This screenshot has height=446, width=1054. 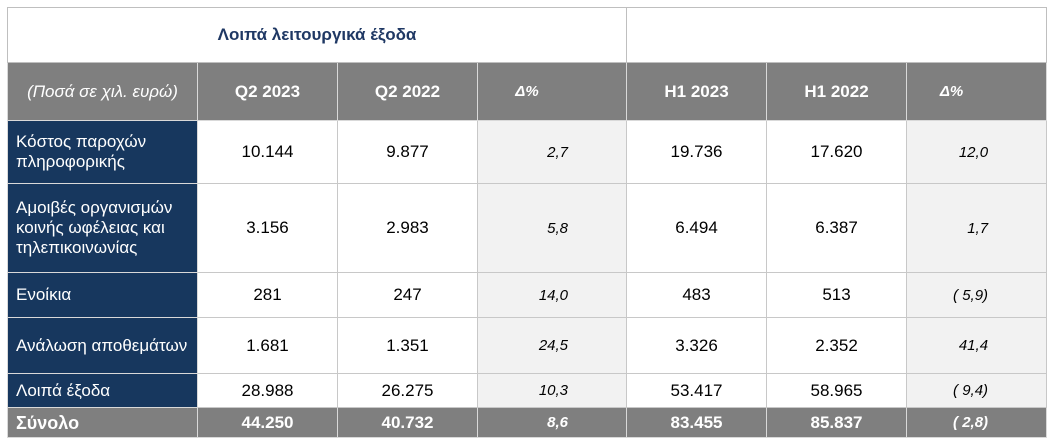 What do you see at coordinates (102, 295) in the screenshot?
I see `row-label: Ενοίκια` at bounding box center [102, 295].